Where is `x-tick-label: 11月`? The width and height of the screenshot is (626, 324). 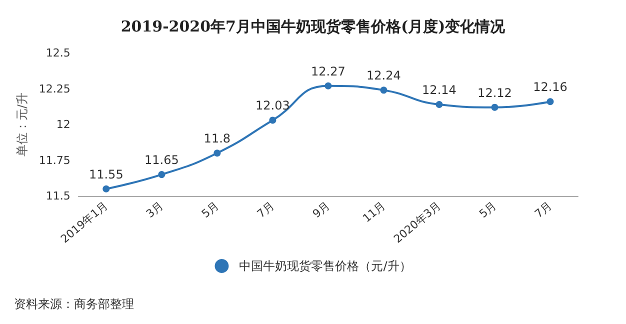 x-tick-label: 11月 is located at coordinates (374, 212).